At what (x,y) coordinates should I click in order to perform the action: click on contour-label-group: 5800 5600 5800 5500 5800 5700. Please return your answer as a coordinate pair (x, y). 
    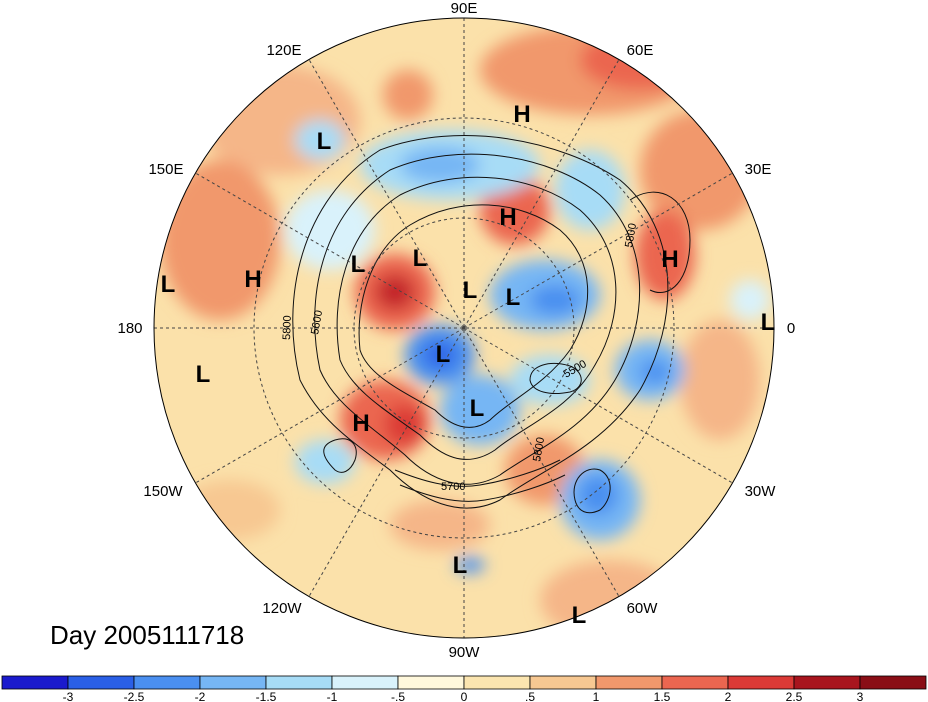
    Looking at the image, I should click on (460, 357).